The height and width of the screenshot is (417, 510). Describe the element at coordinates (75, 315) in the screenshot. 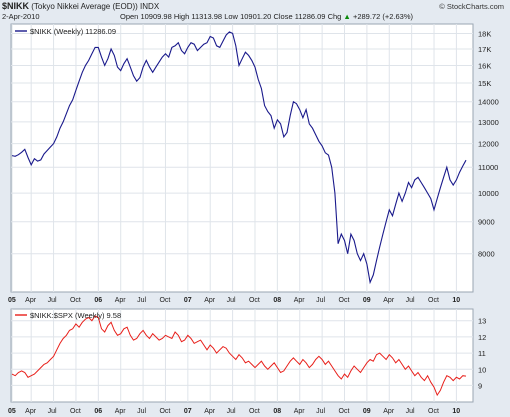

I see `ratio-legend: $NIKK:$SPX (Weekly) 9.58` at that location.